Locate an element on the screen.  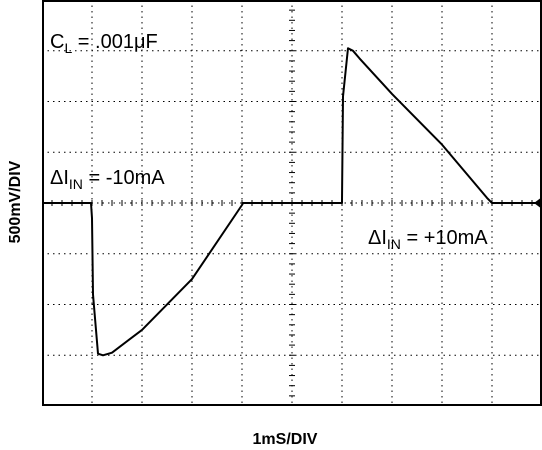
annotation-current-step-negative: ΔIIN = -10mA is located at coordinates (107, 179).